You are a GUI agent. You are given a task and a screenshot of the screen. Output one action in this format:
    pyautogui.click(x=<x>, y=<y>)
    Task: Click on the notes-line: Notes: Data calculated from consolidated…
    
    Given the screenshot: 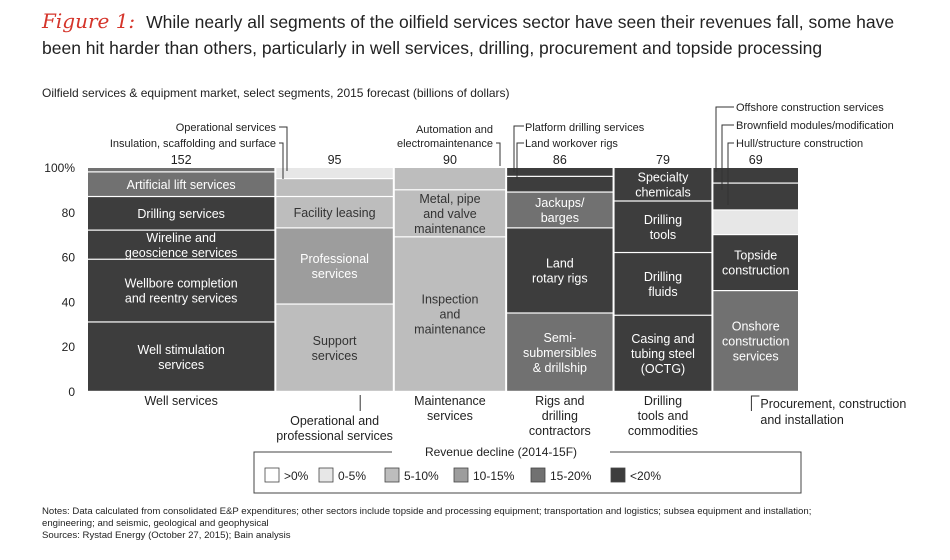 What is the action you would take?
    pyautogui.click(x=427, y=511)
    